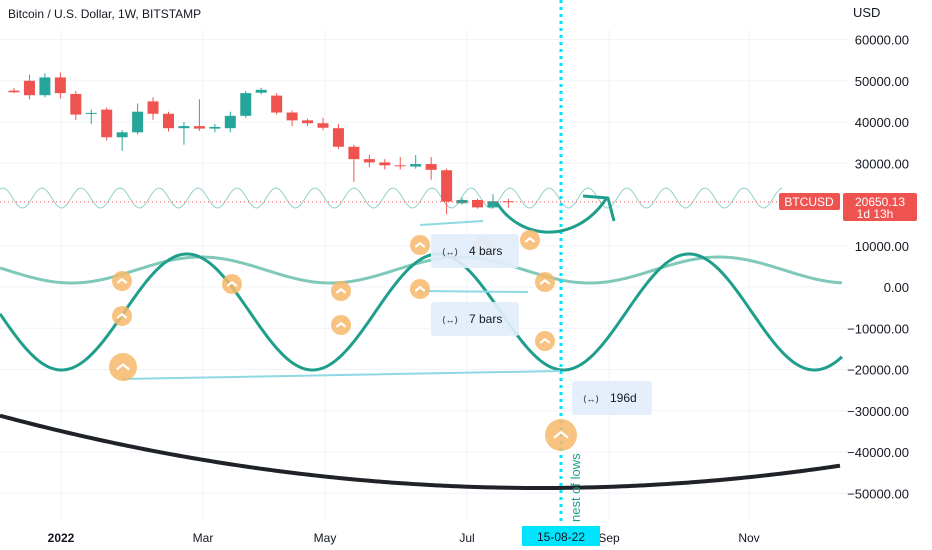 This screenshot has height=550, width=932. What do you see at coordinates (261, 143) in the screenshot?
I see `candles` at bounding box center [261, 143].